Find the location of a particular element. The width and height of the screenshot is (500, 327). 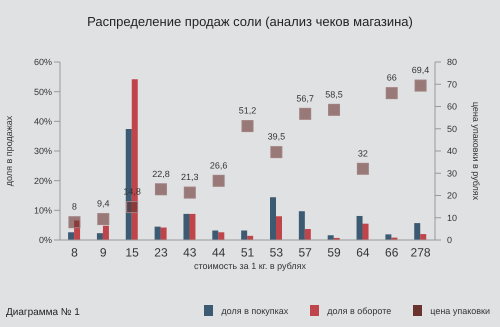

y-axis-title: доля в продажах is located at coordinates (9, 150).